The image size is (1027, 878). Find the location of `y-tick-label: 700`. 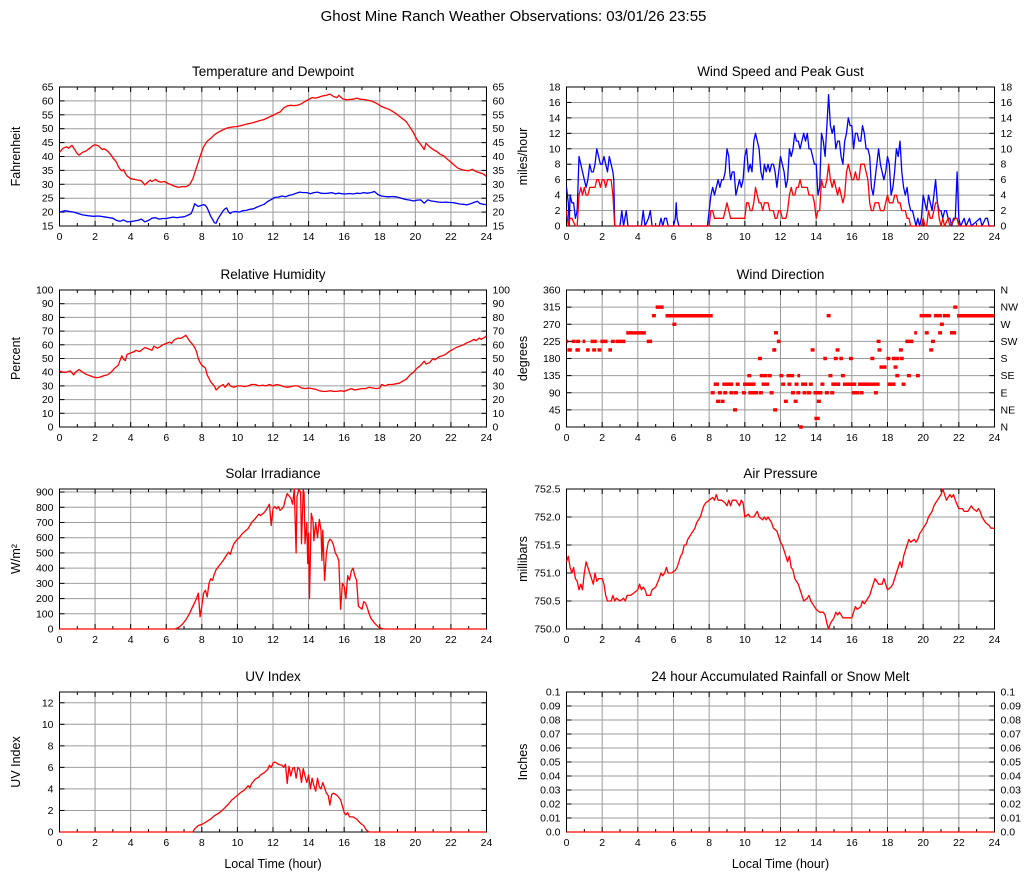

y-tick-label: 700 is located at coordinates (45, 523).